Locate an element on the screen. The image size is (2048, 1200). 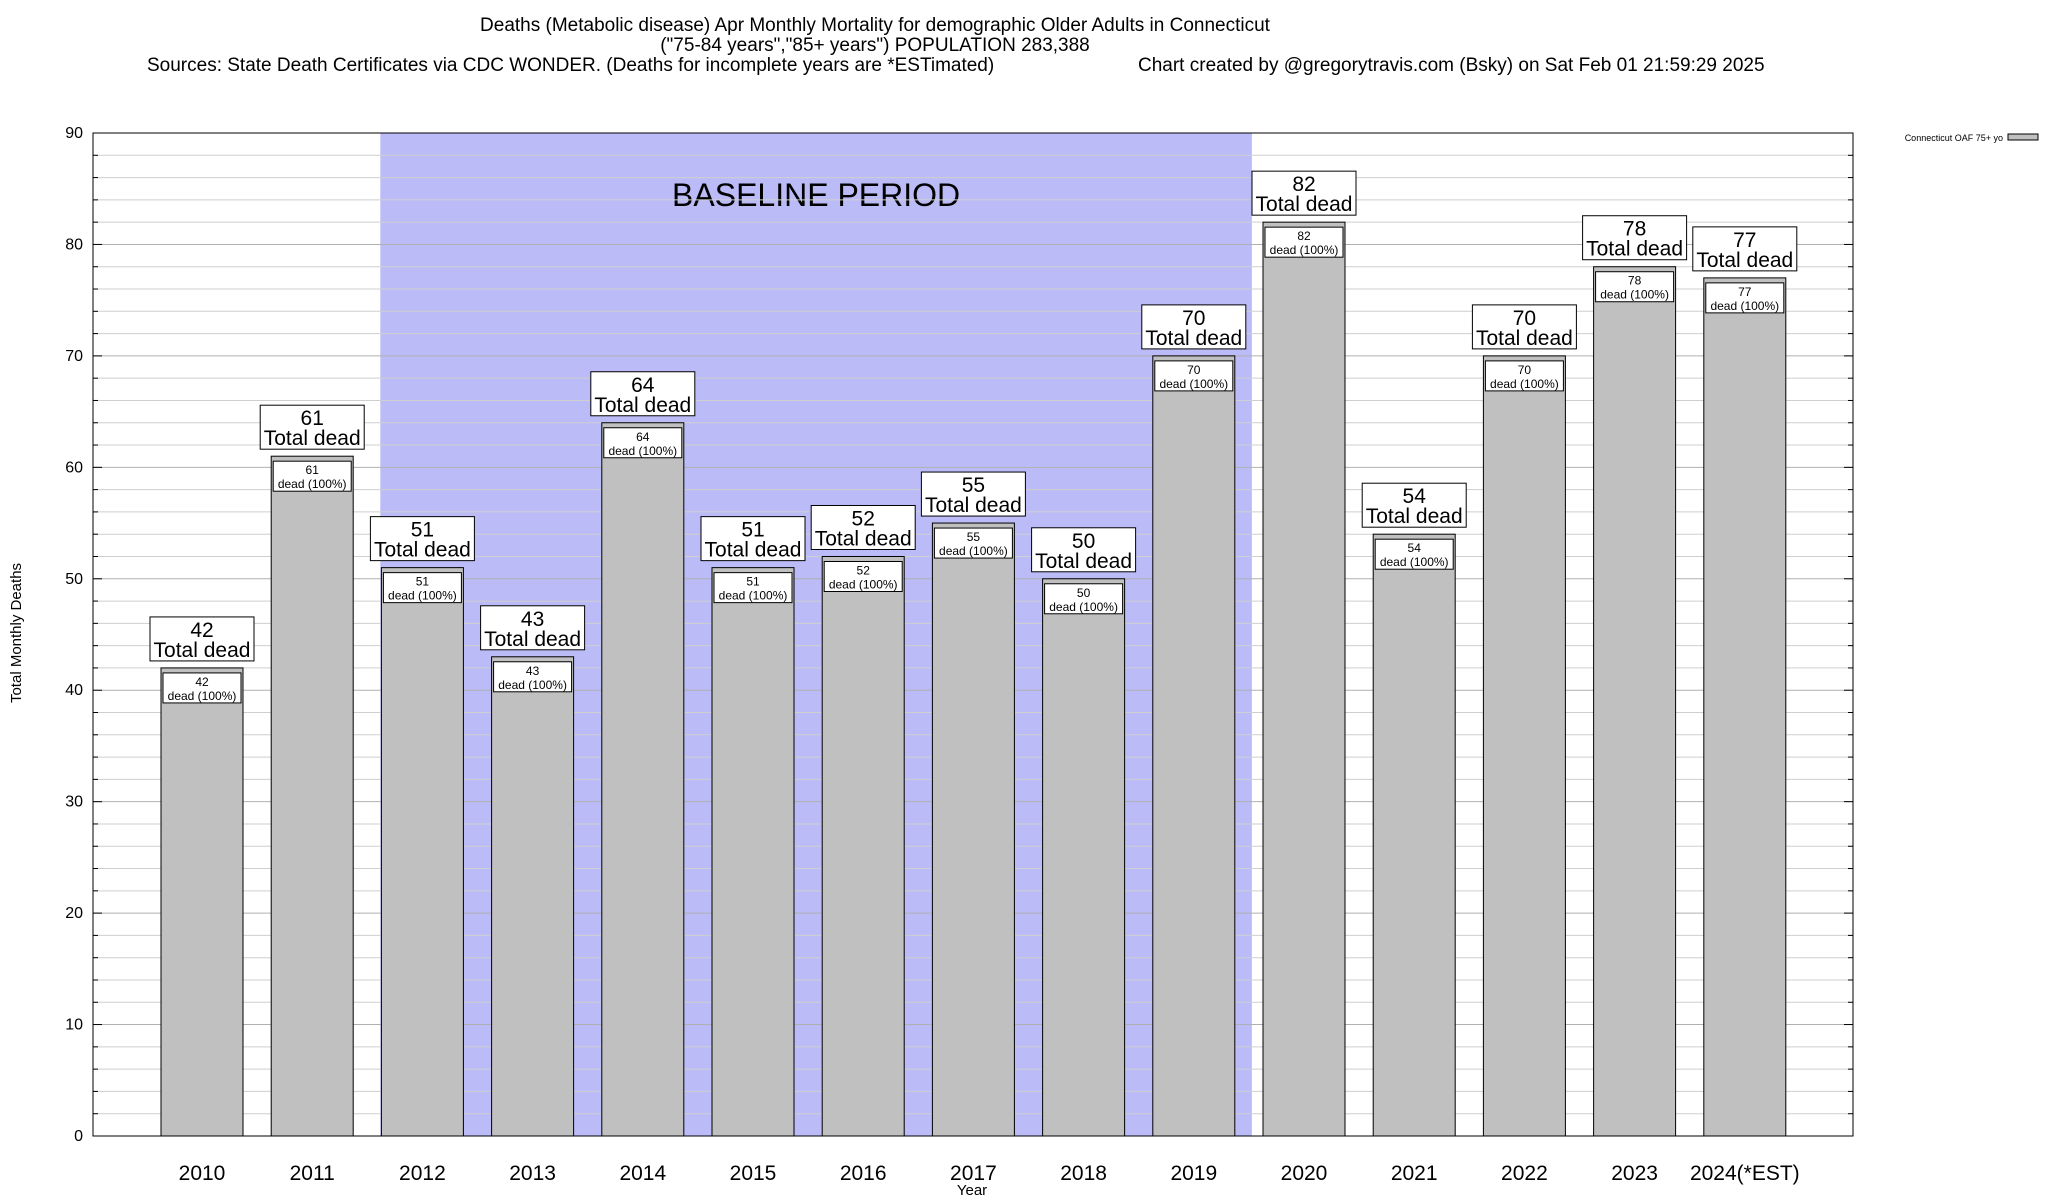
x-tick-label: 2013 is located at coordinates (532, 1173).